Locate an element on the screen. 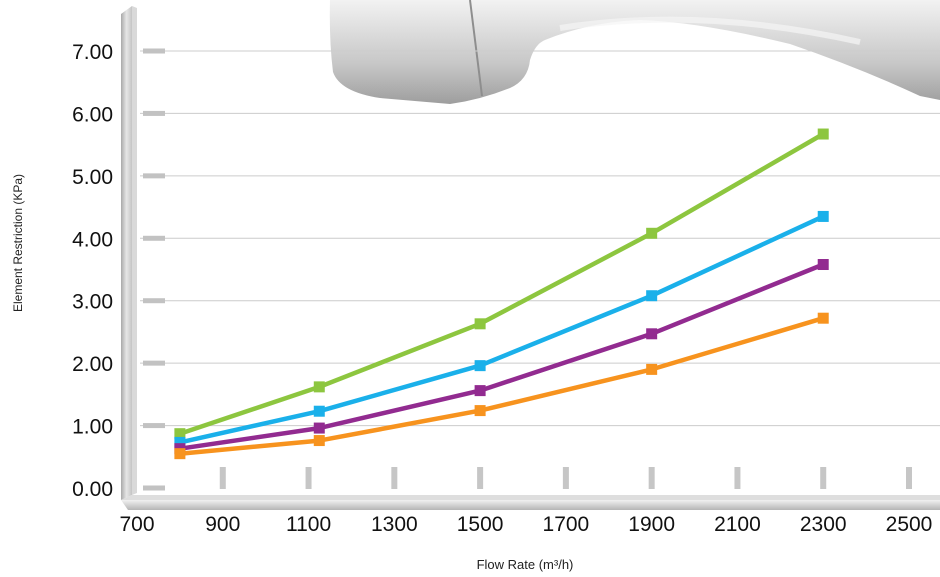 The height and width of the screenshot is (577, 940). x-tick-label: 1700 is located at coordinates (566, 524).